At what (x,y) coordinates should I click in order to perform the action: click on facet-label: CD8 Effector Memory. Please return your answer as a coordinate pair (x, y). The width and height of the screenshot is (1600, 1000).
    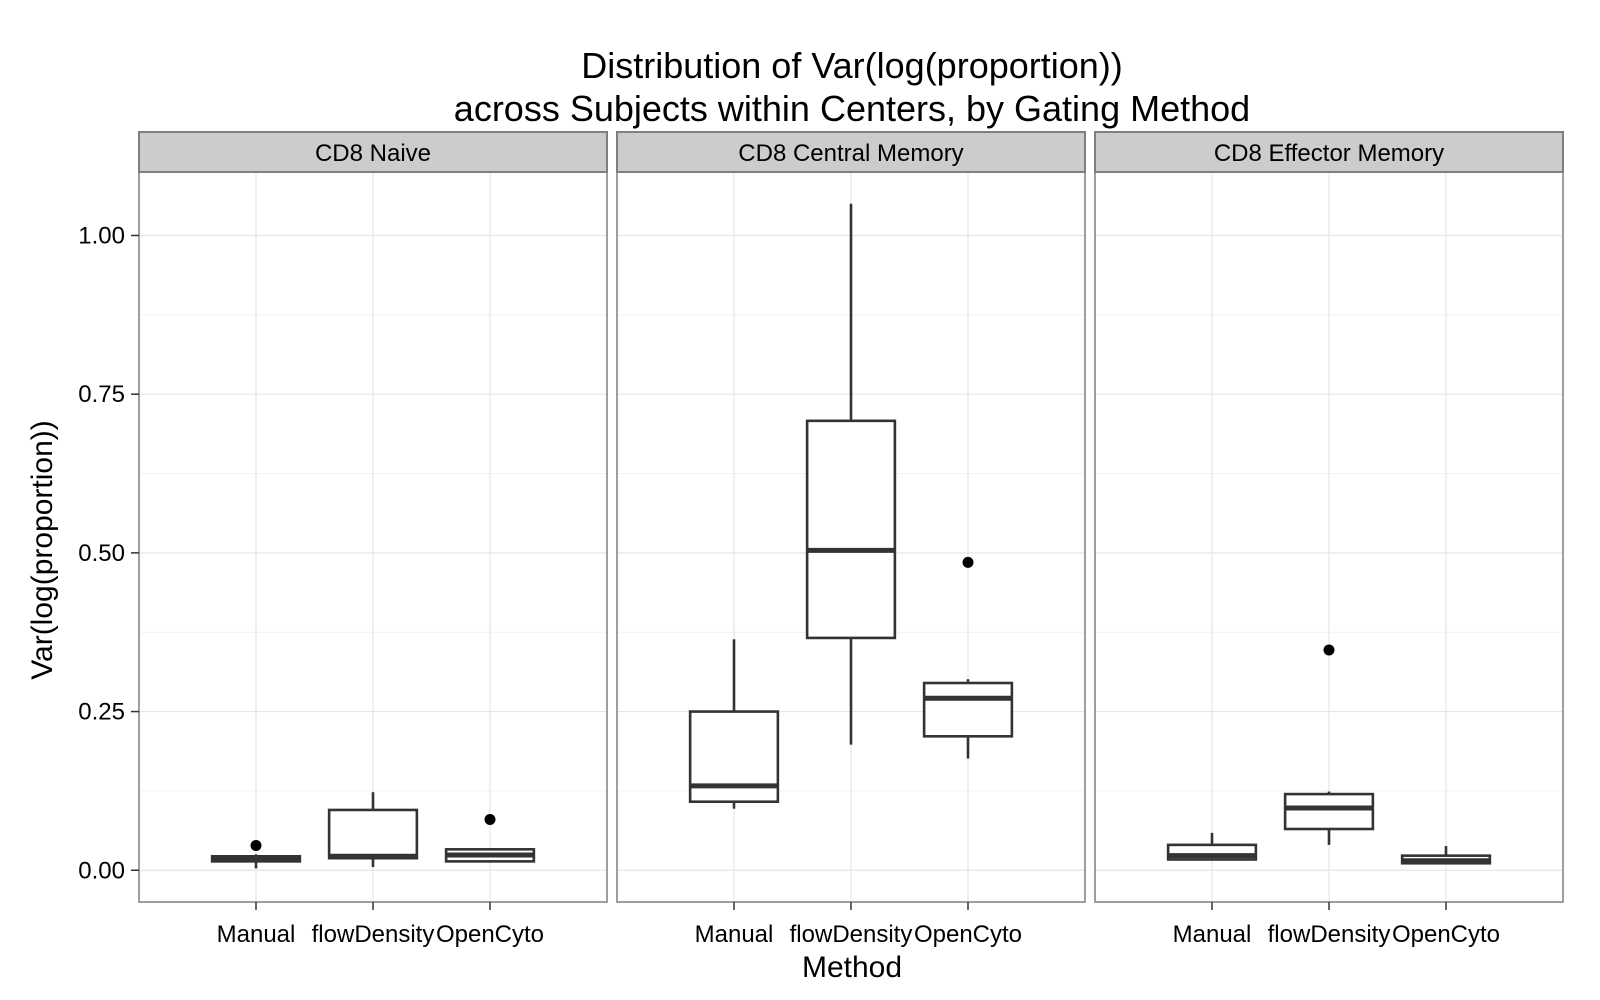
    Looking at the image, I should click on (1329, 153).